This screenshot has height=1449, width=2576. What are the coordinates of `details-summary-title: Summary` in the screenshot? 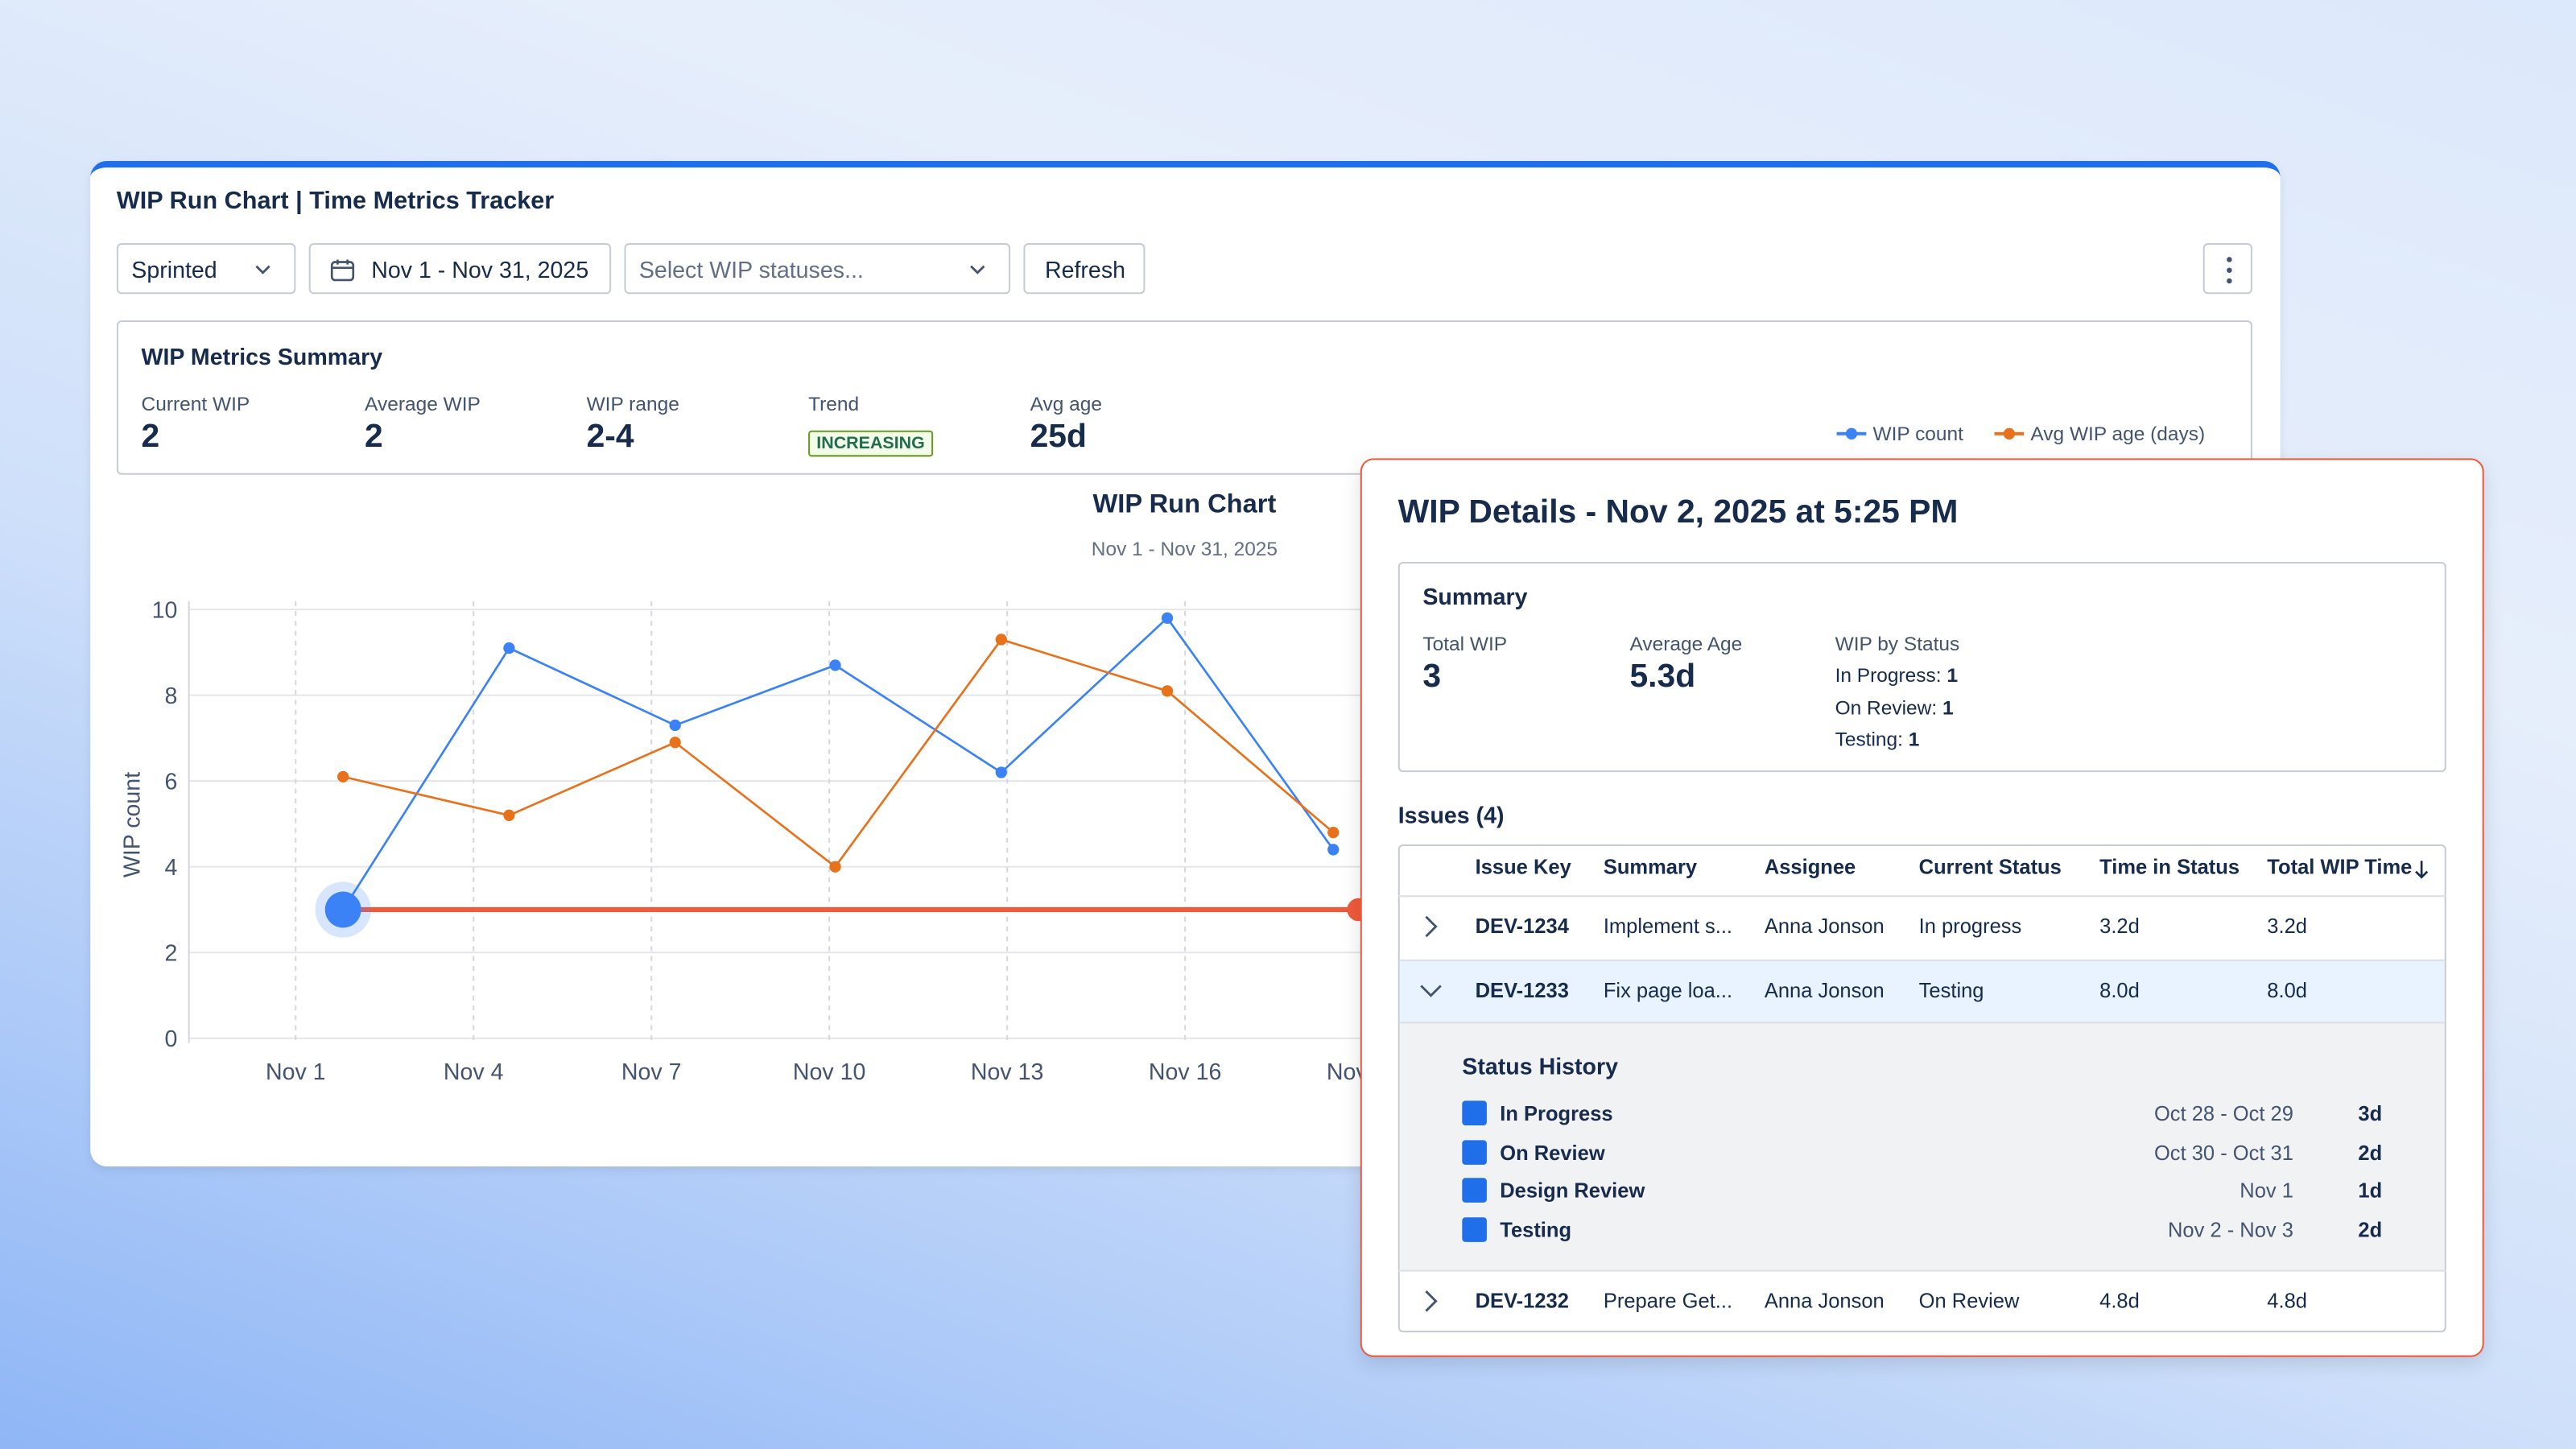 It's located at (1475, 596).